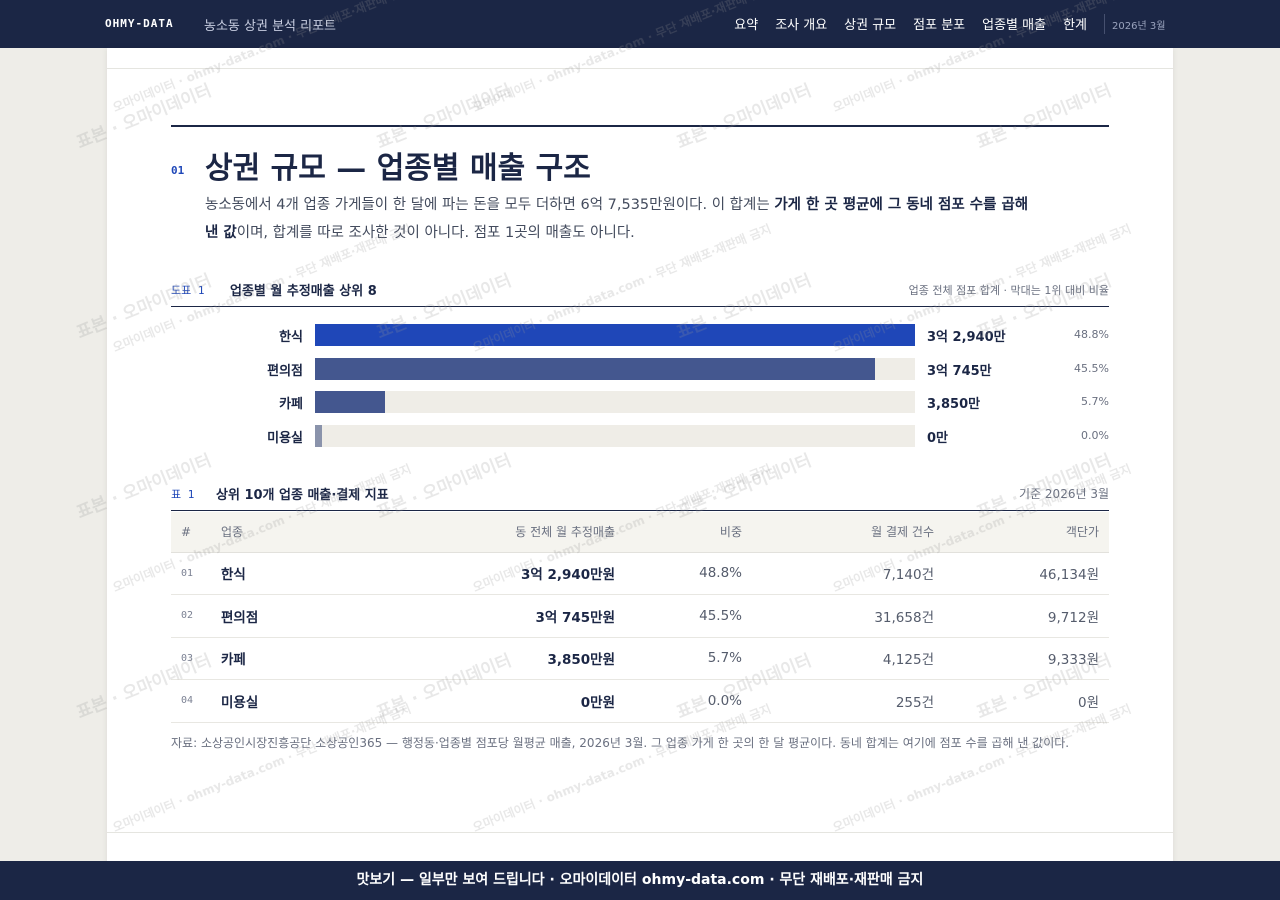 The width and height of the screenshot is (1280, 900). Describe the element at coordinates (848, 573) in the screenshot. I see `row-transactions: 7,140건` at that location.